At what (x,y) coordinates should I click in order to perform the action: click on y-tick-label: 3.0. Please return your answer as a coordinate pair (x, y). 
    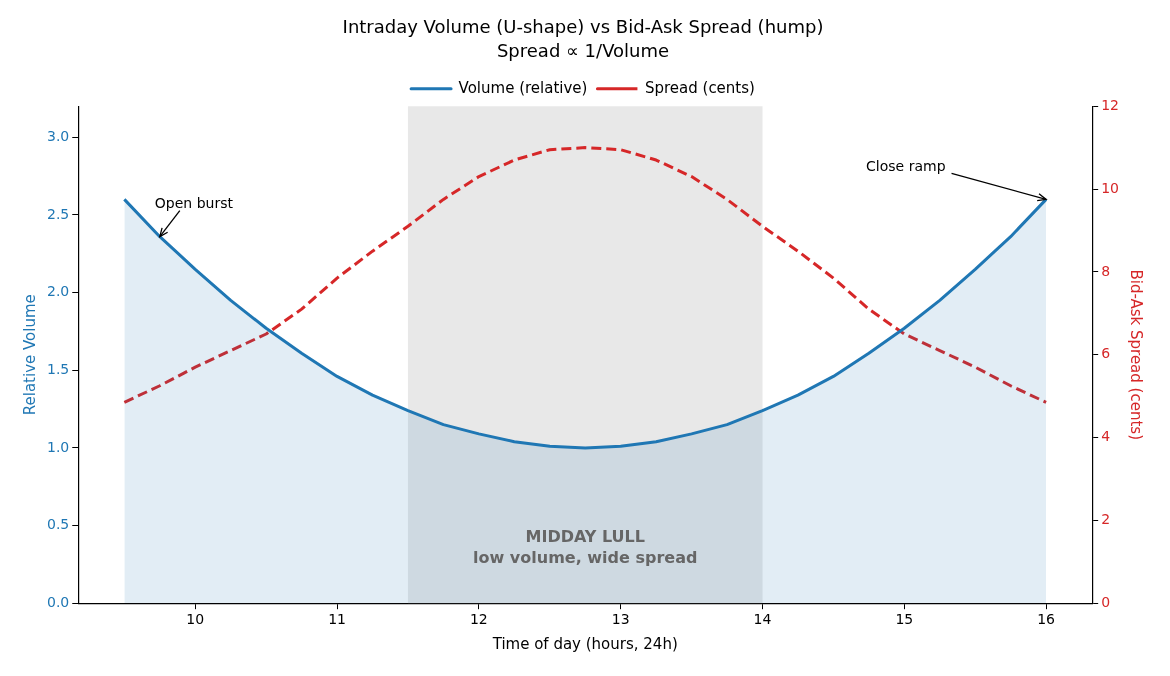
    Looking at the image, I should click on (58, 135).